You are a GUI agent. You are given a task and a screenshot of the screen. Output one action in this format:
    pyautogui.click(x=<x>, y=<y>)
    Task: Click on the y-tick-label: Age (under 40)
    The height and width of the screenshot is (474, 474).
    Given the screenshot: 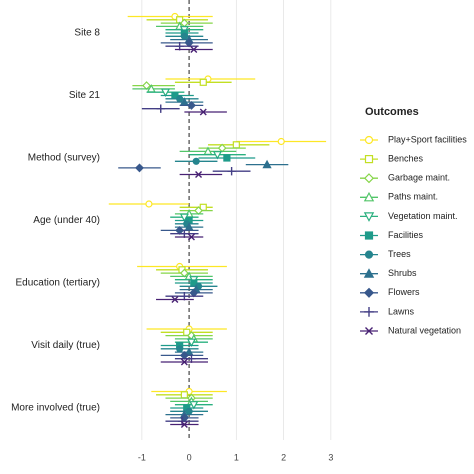 What is the action you would take?
    pyautogui.click(x=66, y=220)
    